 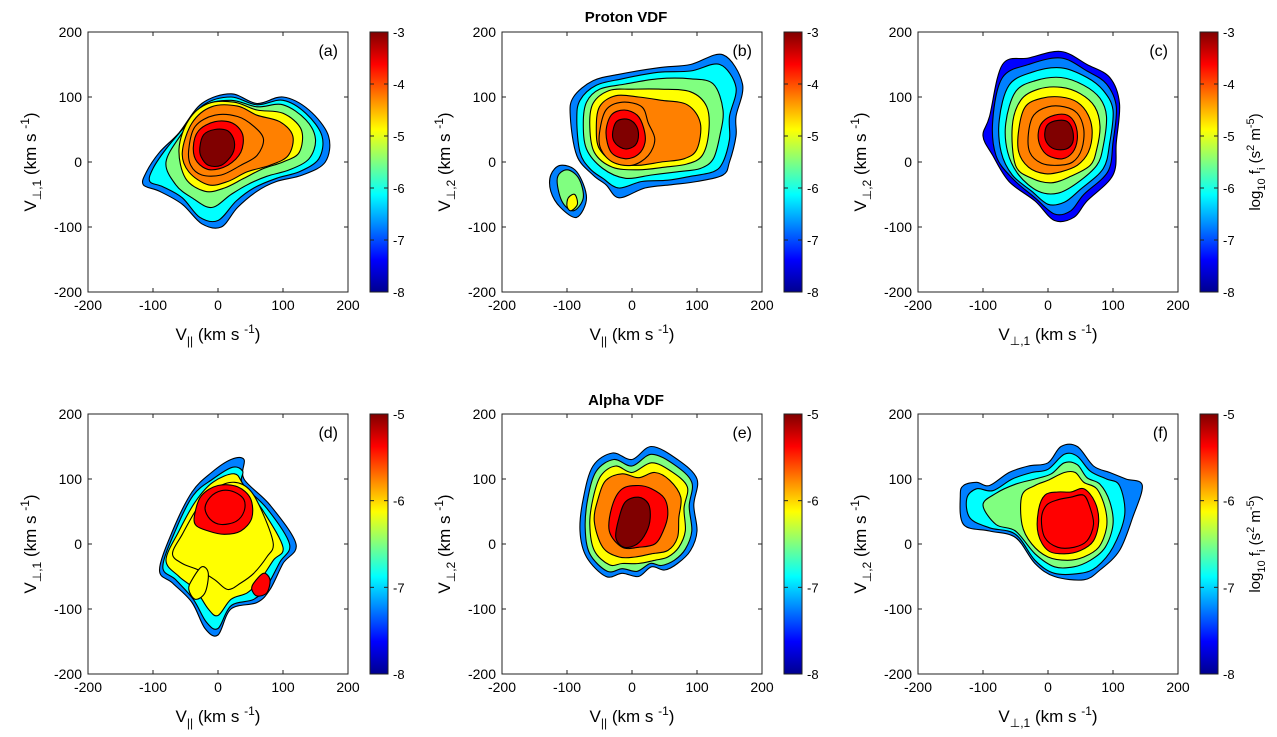 I want to click on colorbar-label: log10 fi (s2 m-5), so click(x=1256, y=543).